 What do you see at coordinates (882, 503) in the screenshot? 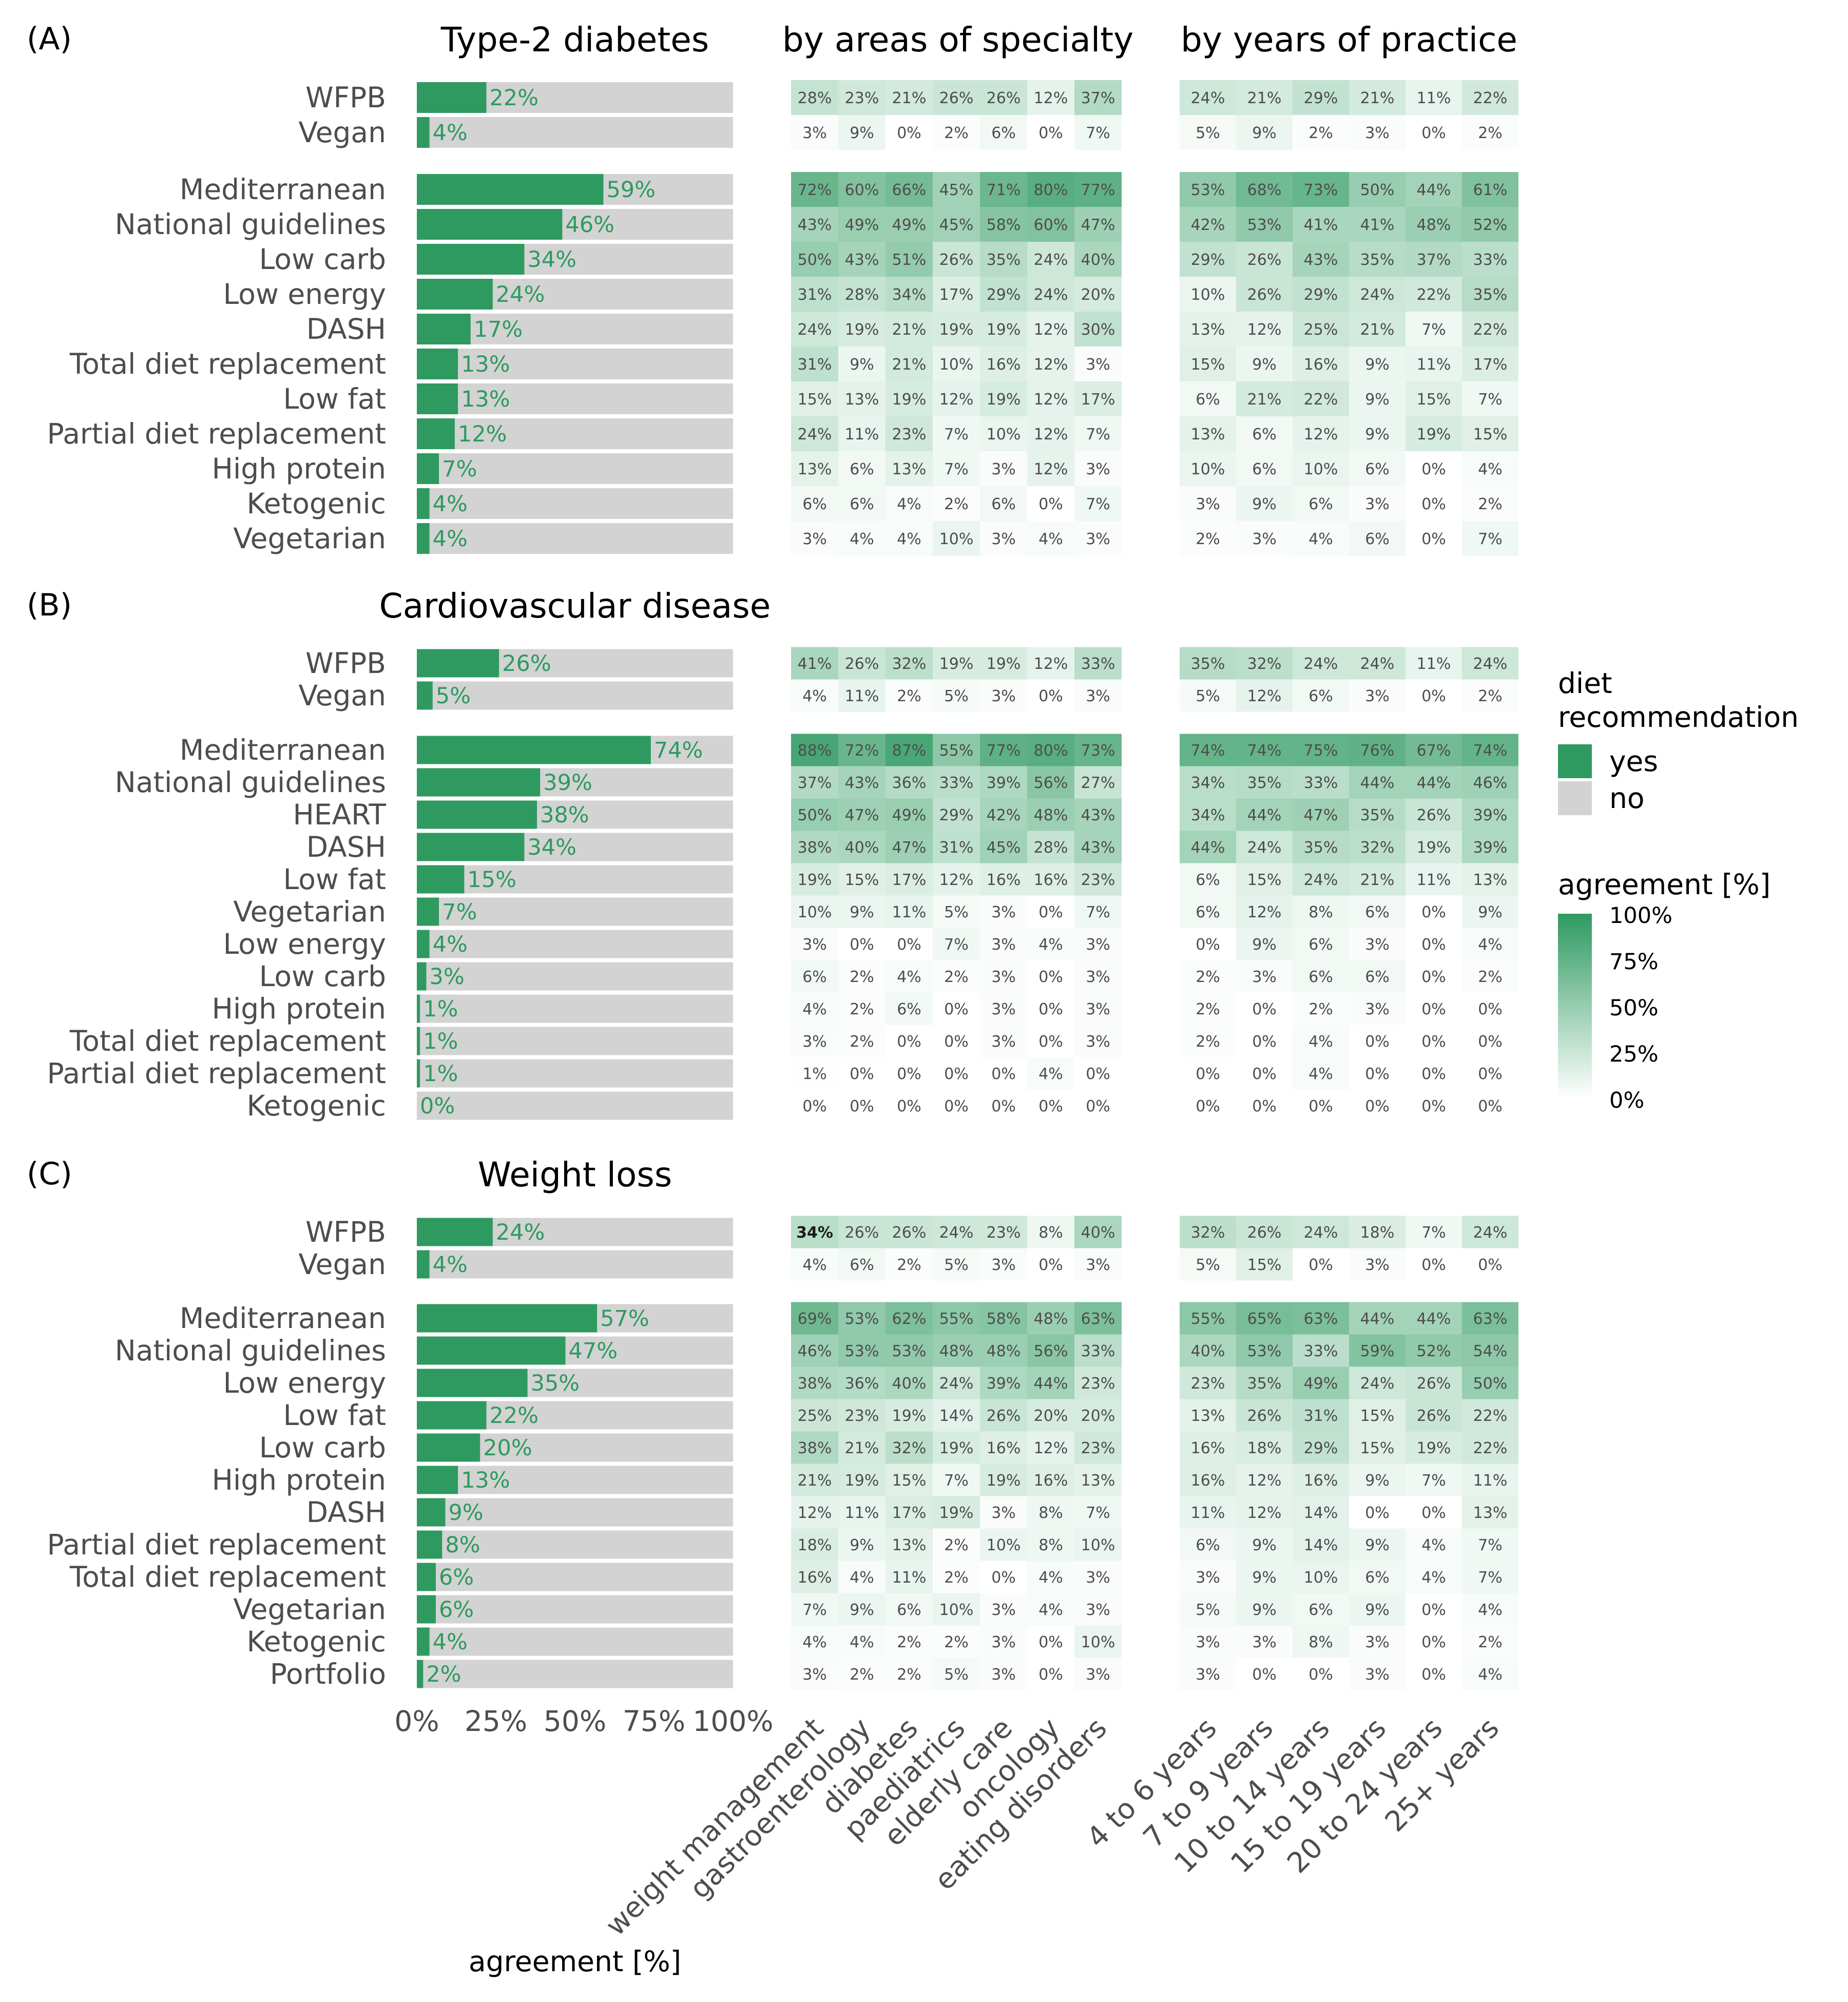
I see `diet-row: Ketogenic 4% 6% 6% 4% 2% 6% 0% 7% 3% 9% 6% 3% 0% 2%` at bounding box center [882, 503].